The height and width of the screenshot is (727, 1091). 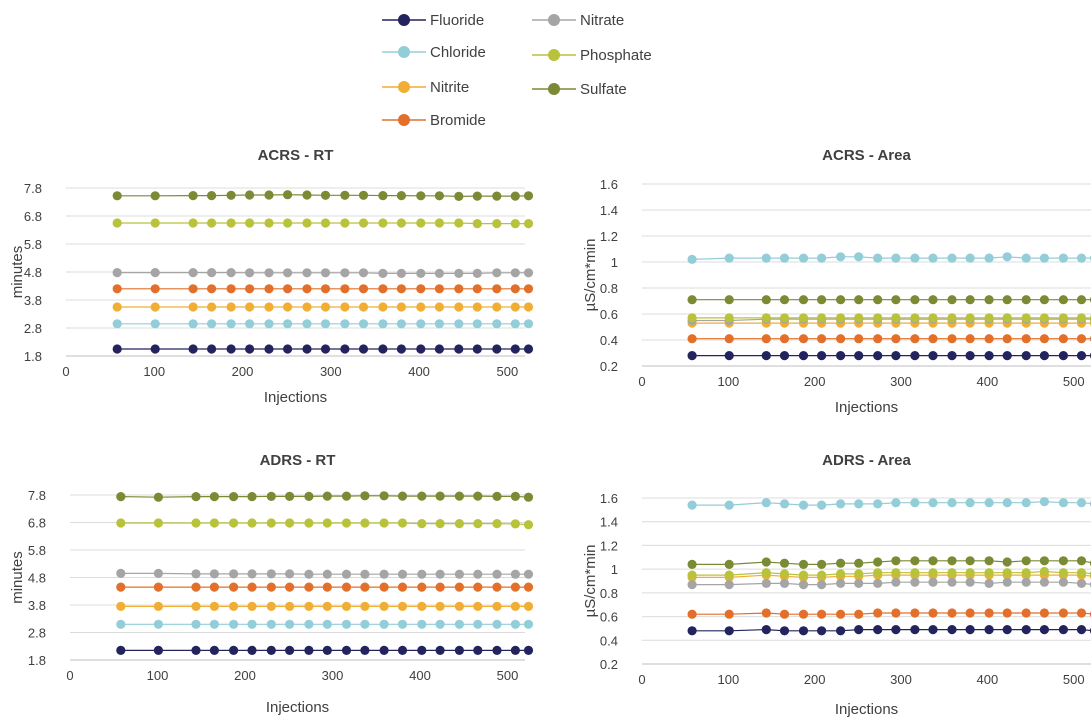 I want to click on y-tick-label: 5.8, so click(x=33, y=244).